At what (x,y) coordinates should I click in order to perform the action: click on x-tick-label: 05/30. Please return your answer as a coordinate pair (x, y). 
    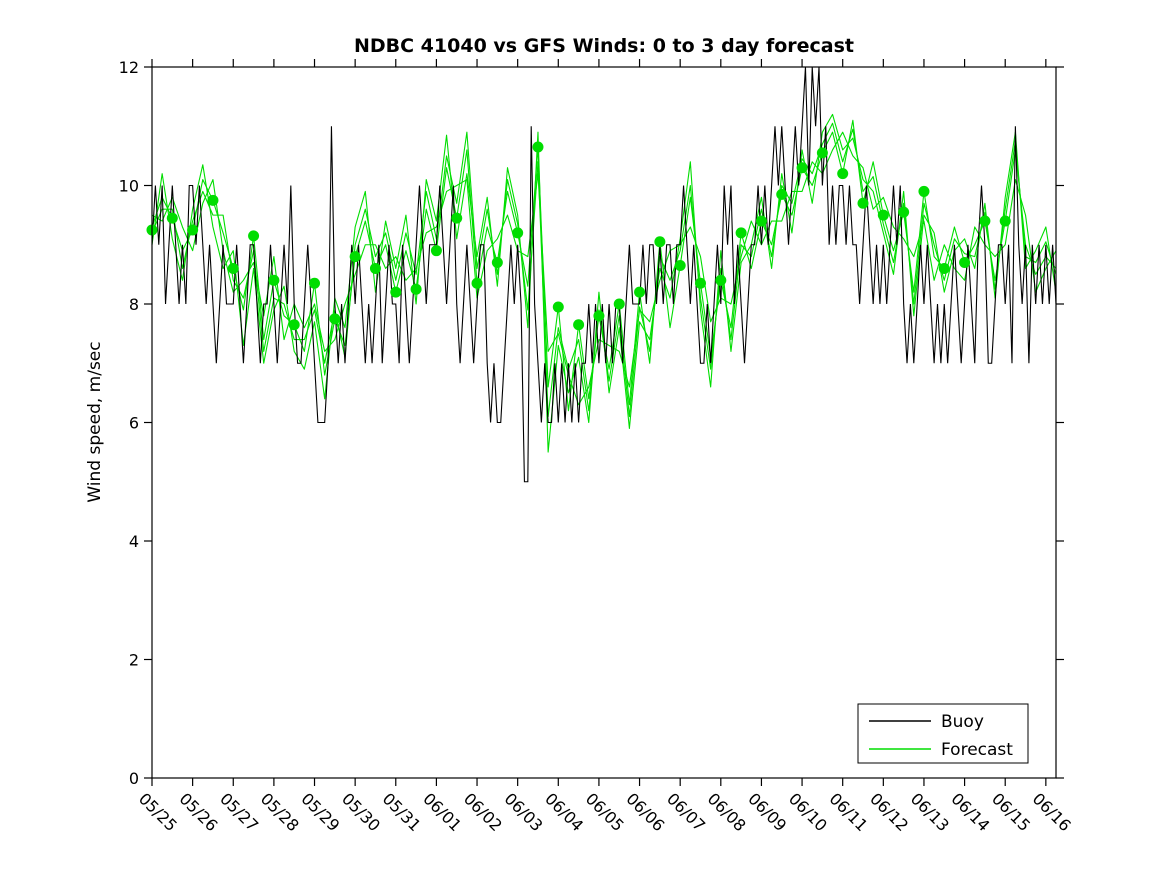
    Looking at the image, I should click on (361, 812).